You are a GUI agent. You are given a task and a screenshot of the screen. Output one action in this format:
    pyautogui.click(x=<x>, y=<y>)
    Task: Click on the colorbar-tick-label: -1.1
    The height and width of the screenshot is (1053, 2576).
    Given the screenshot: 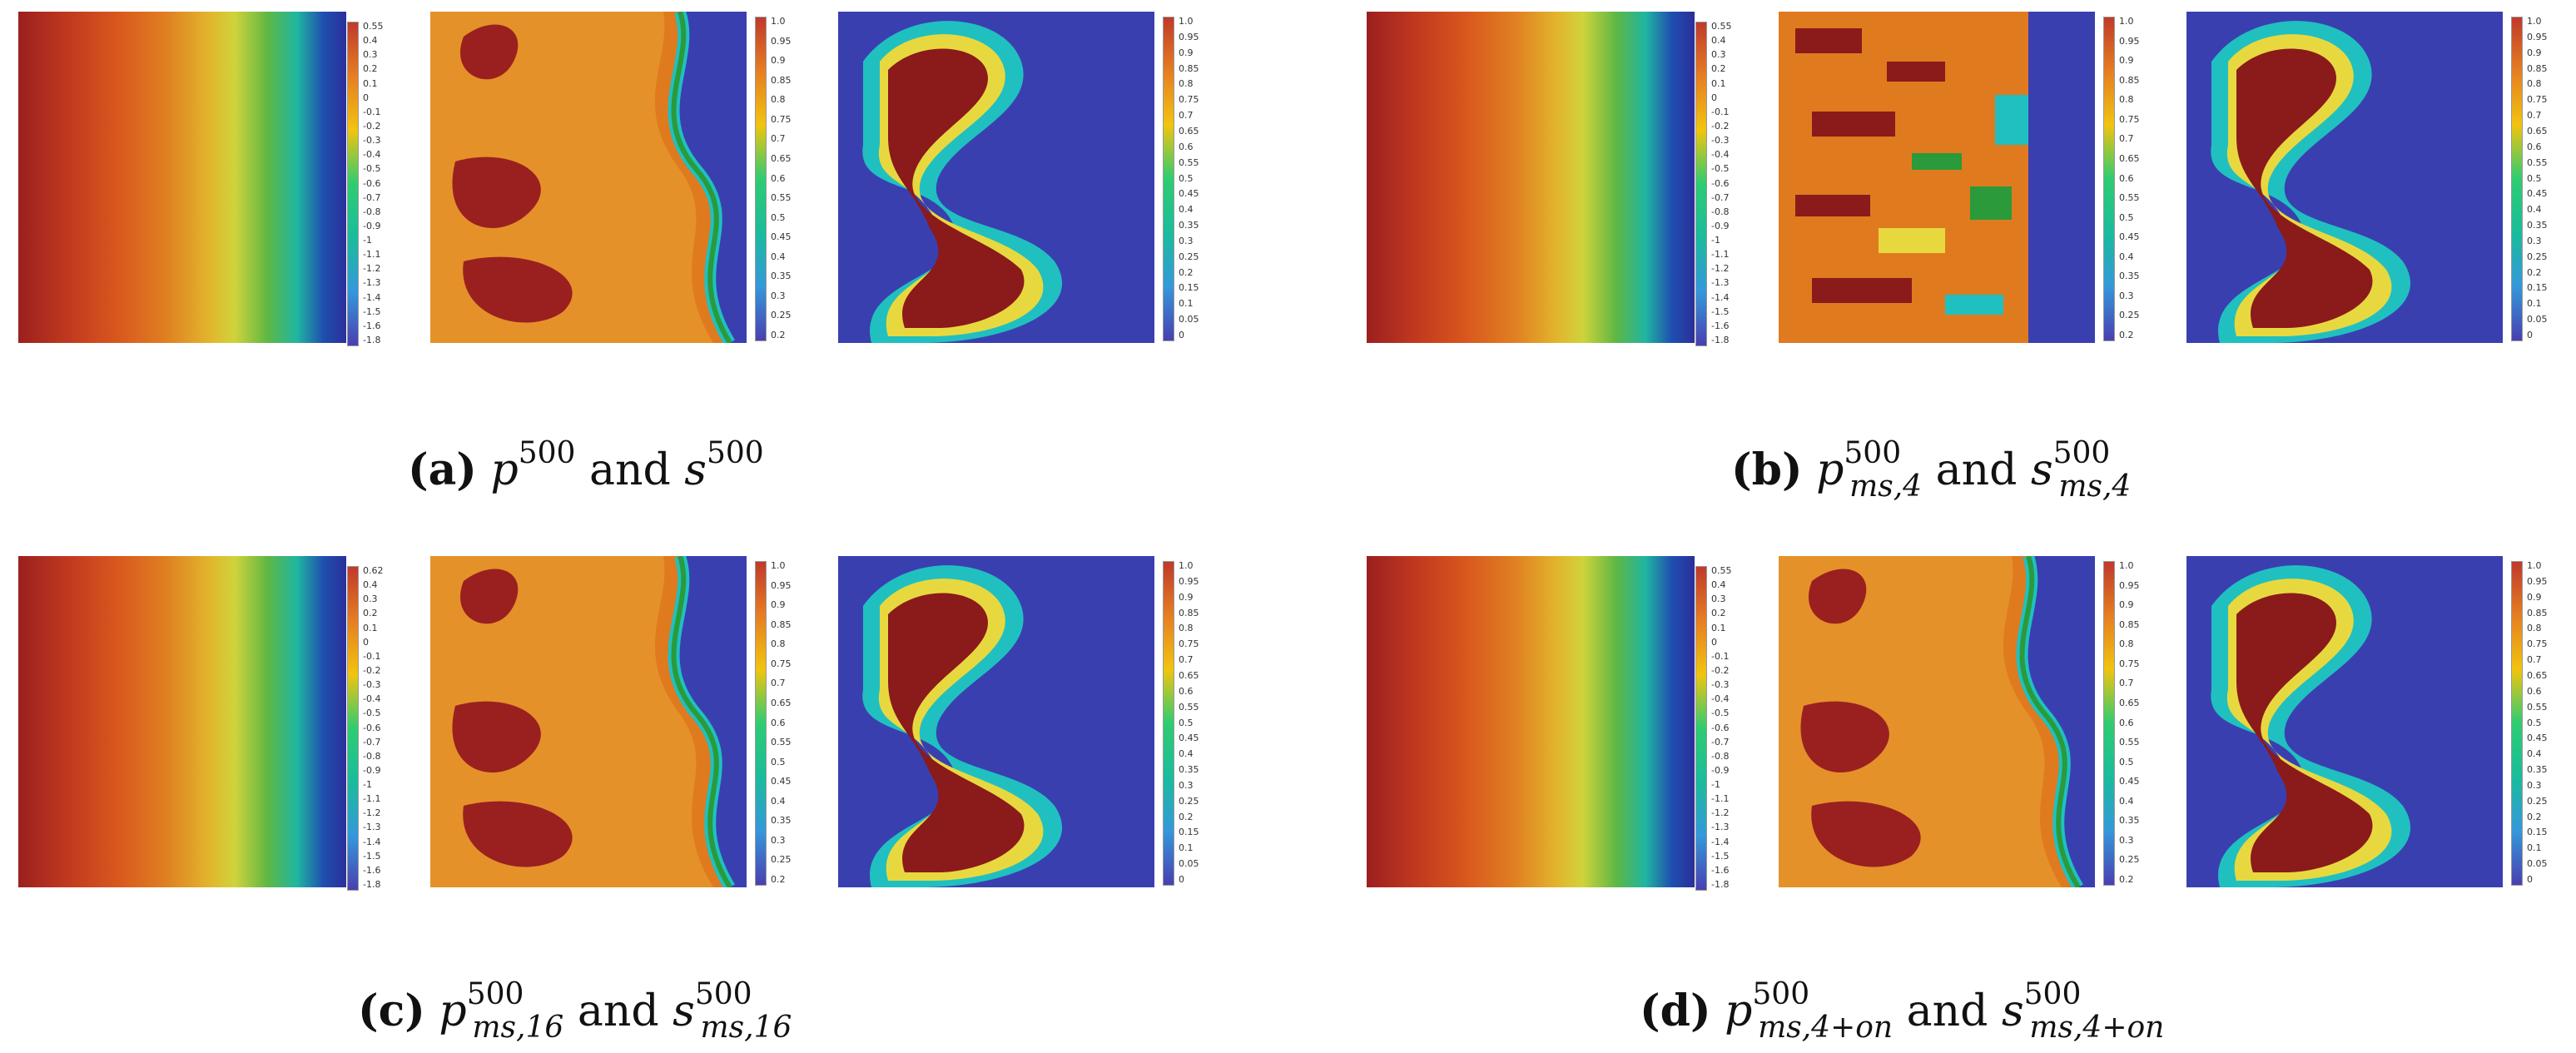 What is the action you would take?
    pyautogui.click(x=1720, y=799)
    